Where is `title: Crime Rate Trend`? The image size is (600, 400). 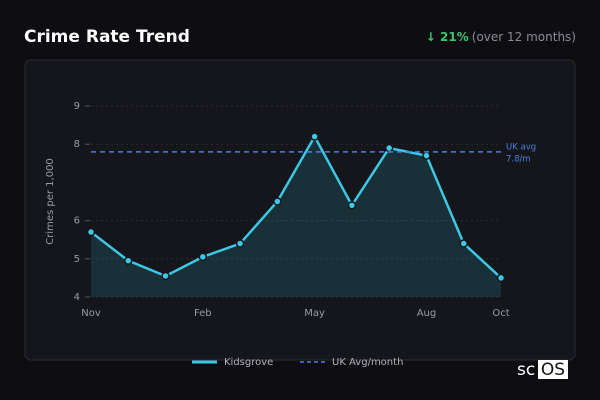 title: Crime Rate Trend is located at coordinates (107, 37).